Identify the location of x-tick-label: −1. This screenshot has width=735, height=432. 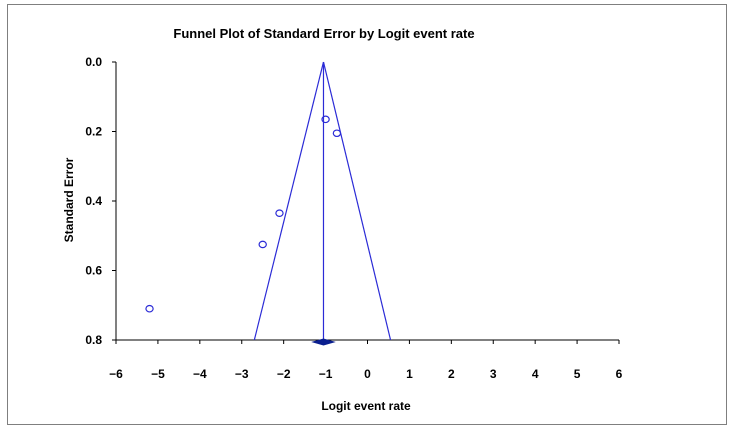
(326, 374).